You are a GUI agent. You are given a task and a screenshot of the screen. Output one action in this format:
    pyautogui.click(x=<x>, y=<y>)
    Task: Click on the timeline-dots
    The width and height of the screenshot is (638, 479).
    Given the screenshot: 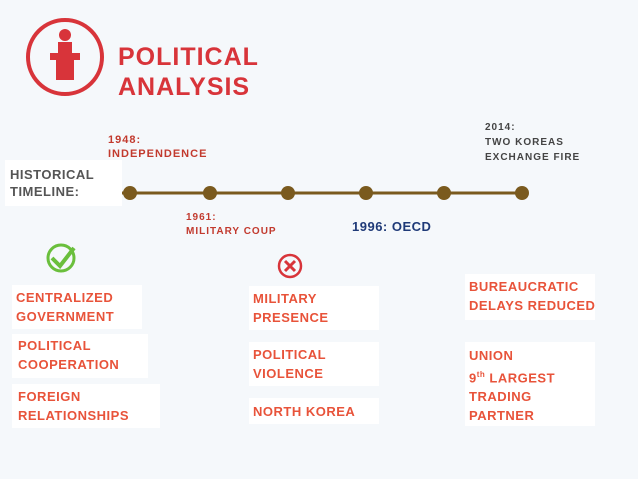 What is the action you would take?
    pyautogui.click(x=326, y=193)
    